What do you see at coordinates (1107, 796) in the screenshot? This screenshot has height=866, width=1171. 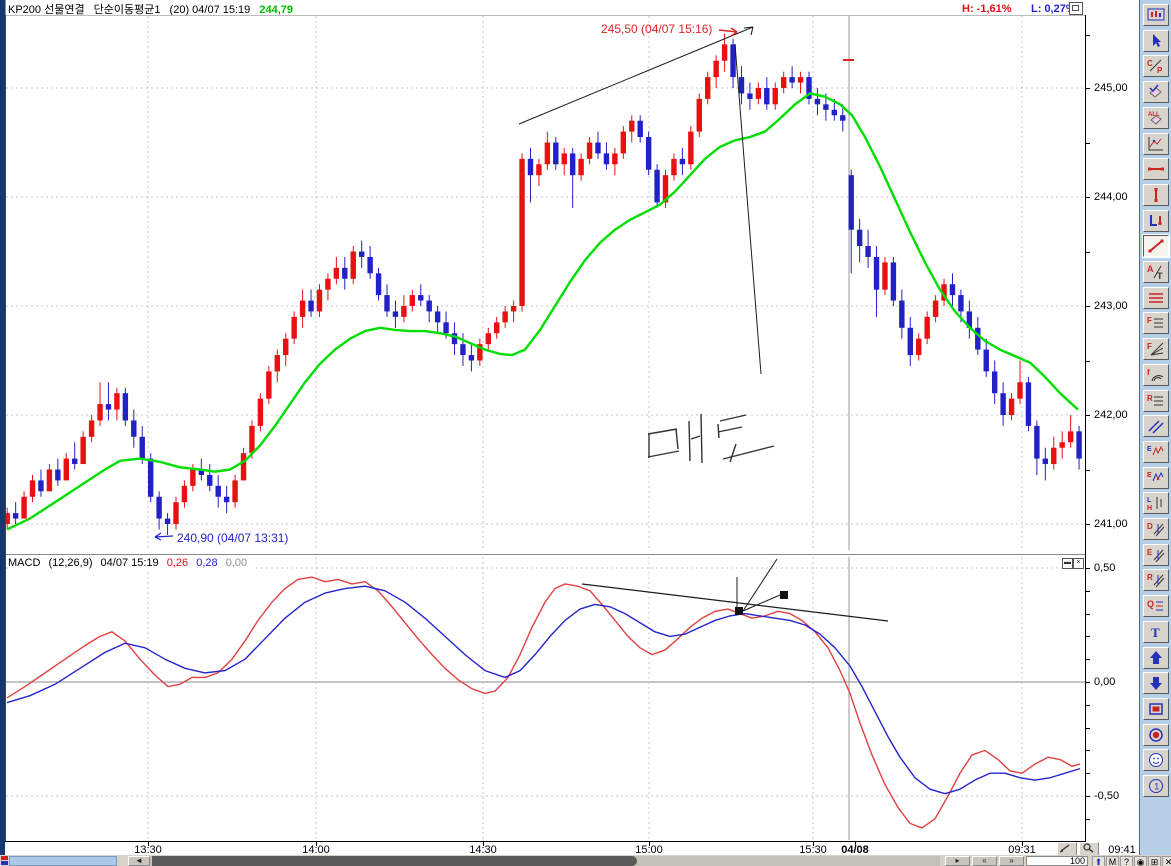 I see `axis-label: -0,50` at bounding box center [1107, 796].